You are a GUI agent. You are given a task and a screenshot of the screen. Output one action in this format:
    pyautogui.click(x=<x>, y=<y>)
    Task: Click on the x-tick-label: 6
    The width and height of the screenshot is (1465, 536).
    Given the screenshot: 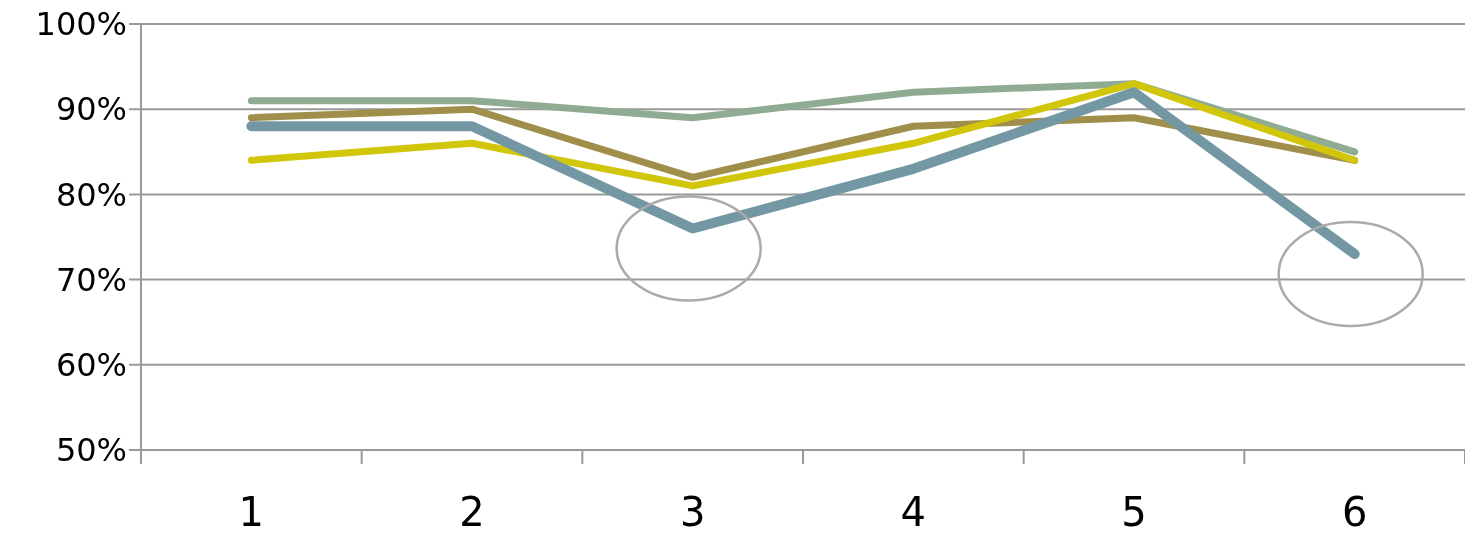 What is the action you would take?
    pyautogui.click(x=1354, y=512)
    